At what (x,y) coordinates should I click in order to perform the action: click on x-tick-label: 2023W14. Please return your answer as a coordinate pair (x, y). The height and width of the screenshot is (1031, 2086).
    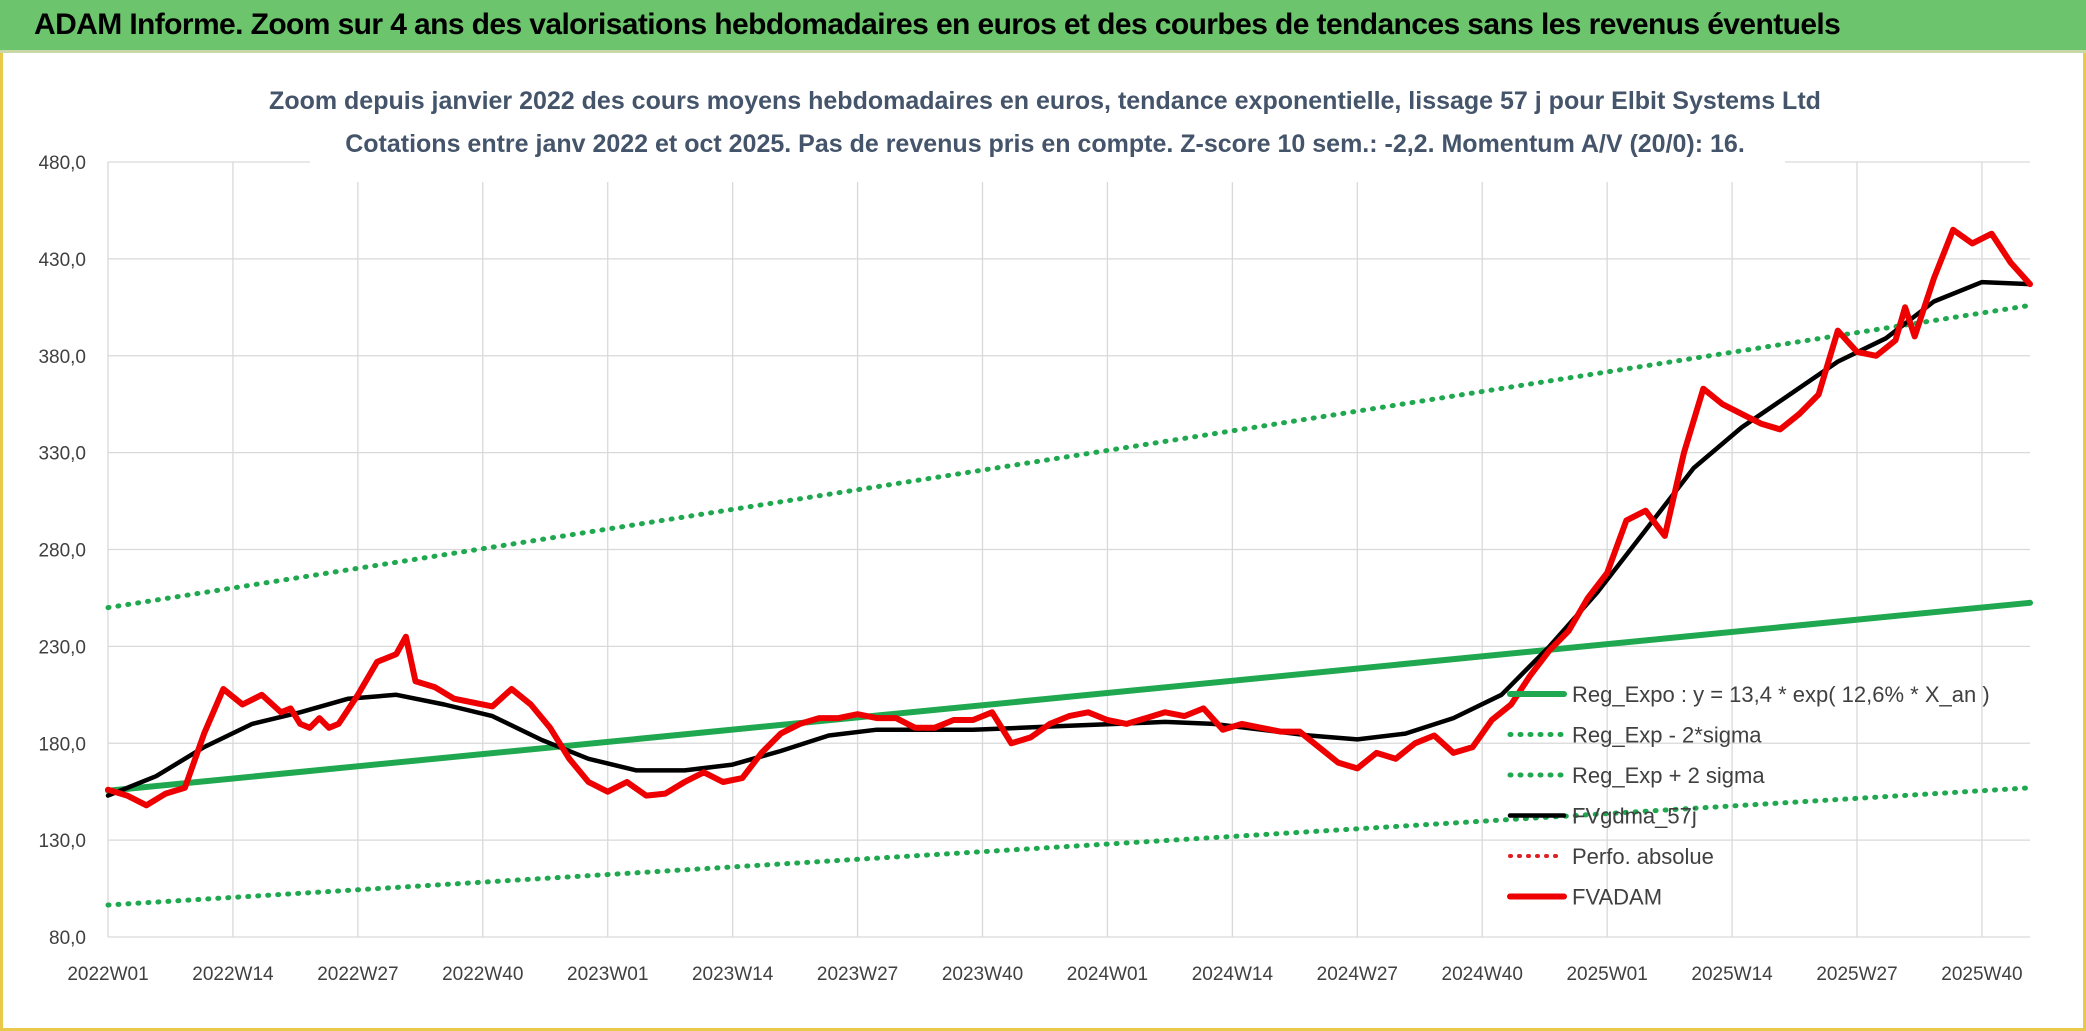
    Looking at the image, I should click on (733, 974).